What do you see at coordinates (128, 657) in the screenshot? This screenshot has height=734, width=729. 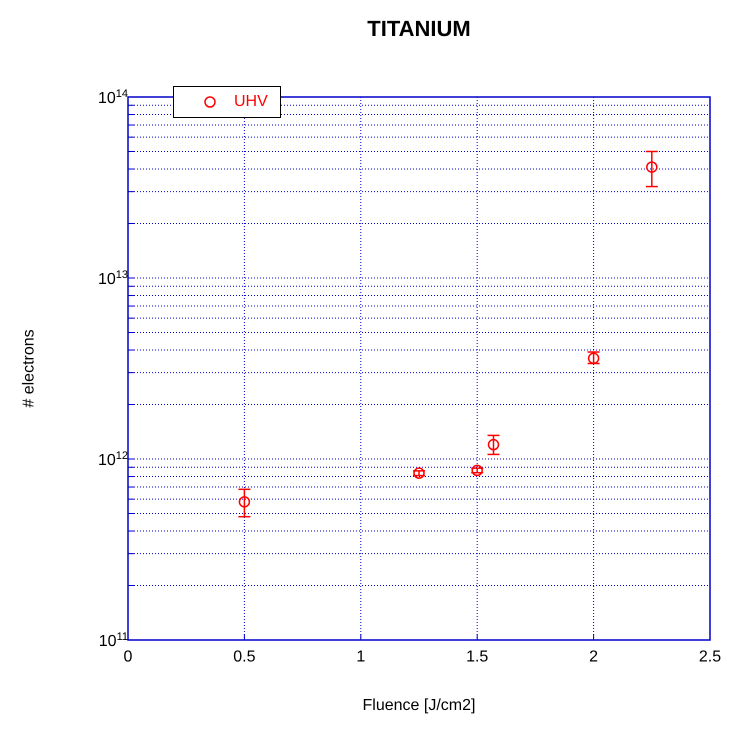 I see `x-tick-label: 0` at bounding box center [128, 657].